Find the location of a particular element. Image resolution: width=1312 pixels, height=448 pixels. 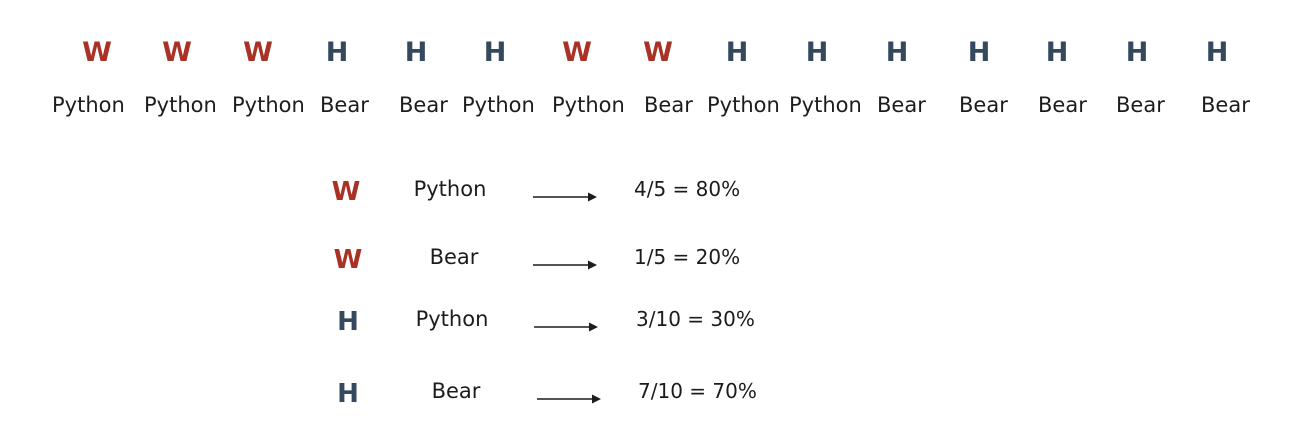

row-result: 1/5 = 20% is located at coordinates (687, 257).